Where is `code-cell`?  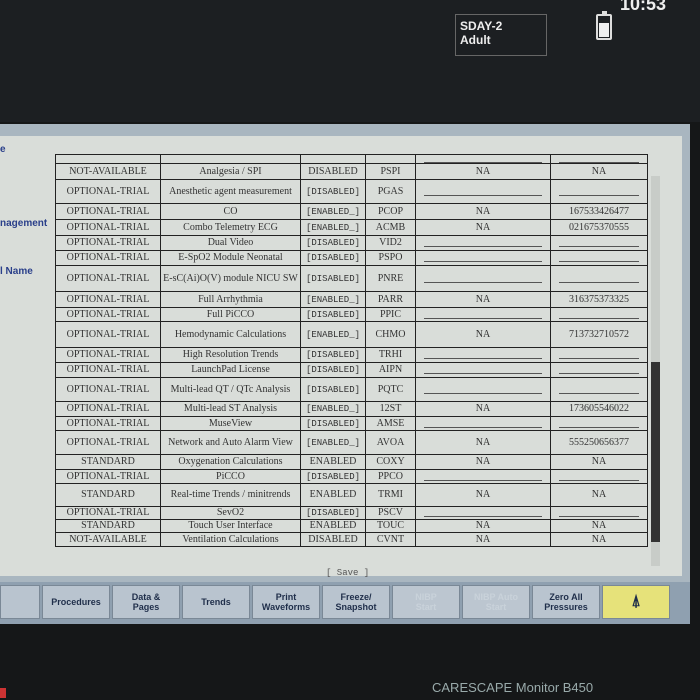 code-cell is located at coordinates (390, 159).